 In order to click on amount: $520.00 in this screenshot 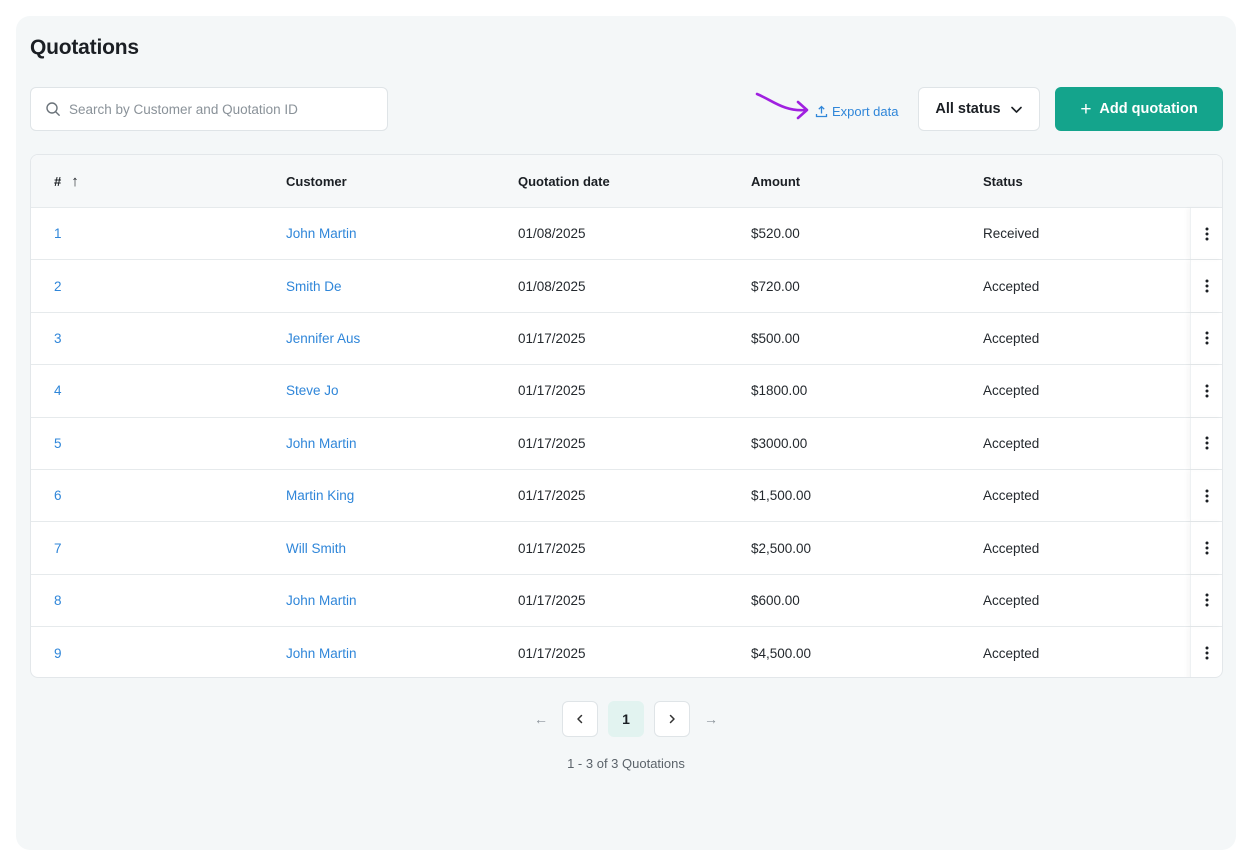, I will do `click(775, 234)`.